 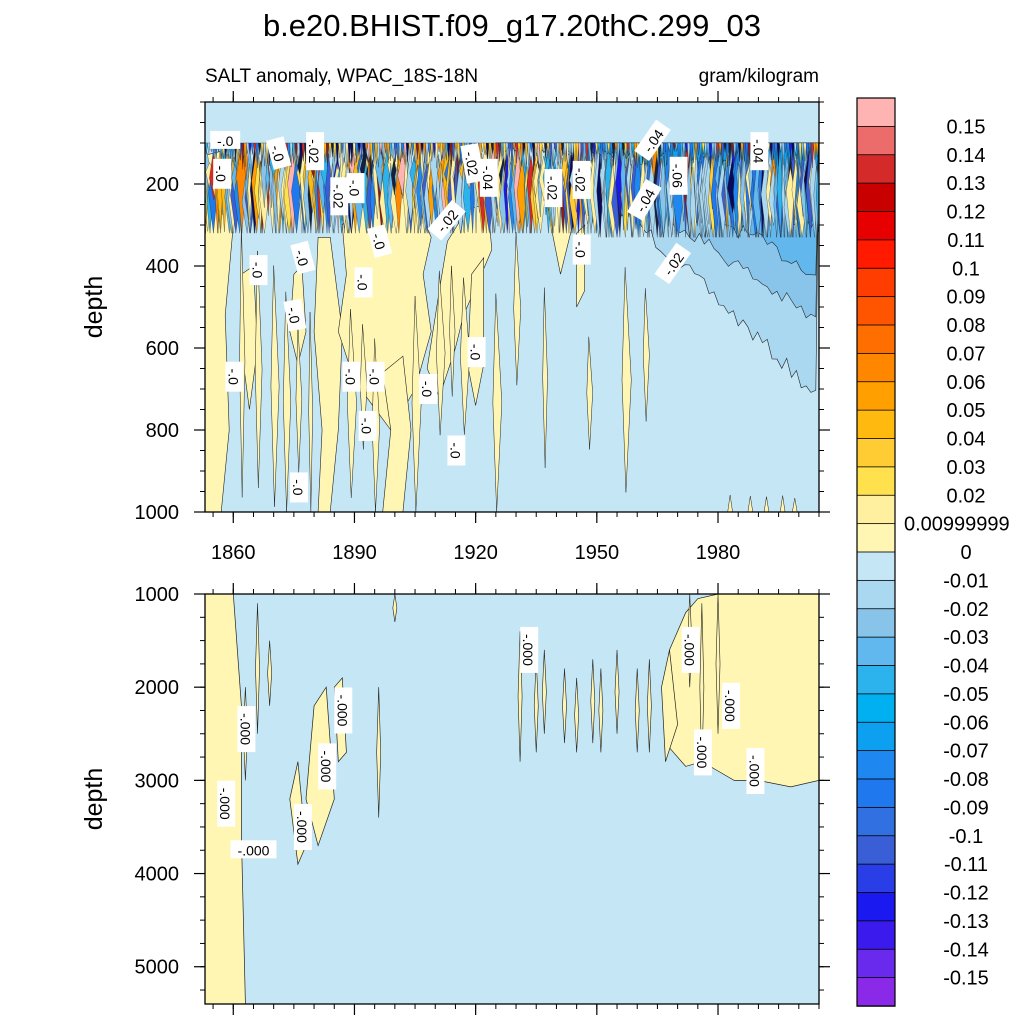 I want to click on contour-label: -.04, so click(x=759, y=151).